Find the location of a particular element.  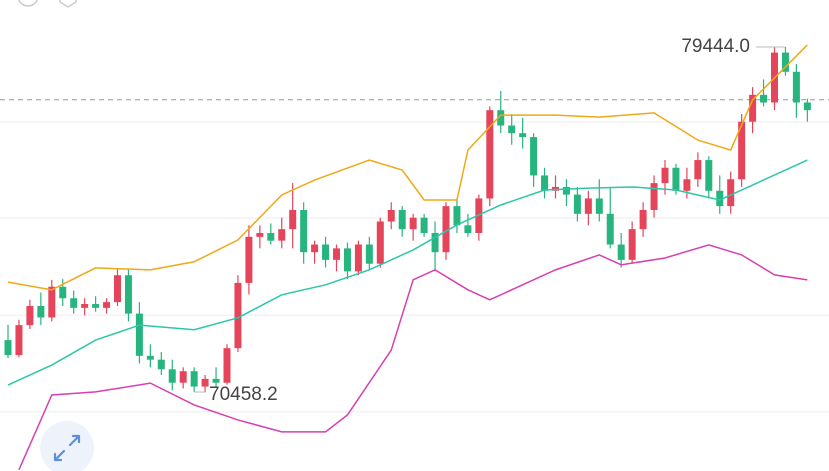

top-icons is located at coordinates (47, 4).